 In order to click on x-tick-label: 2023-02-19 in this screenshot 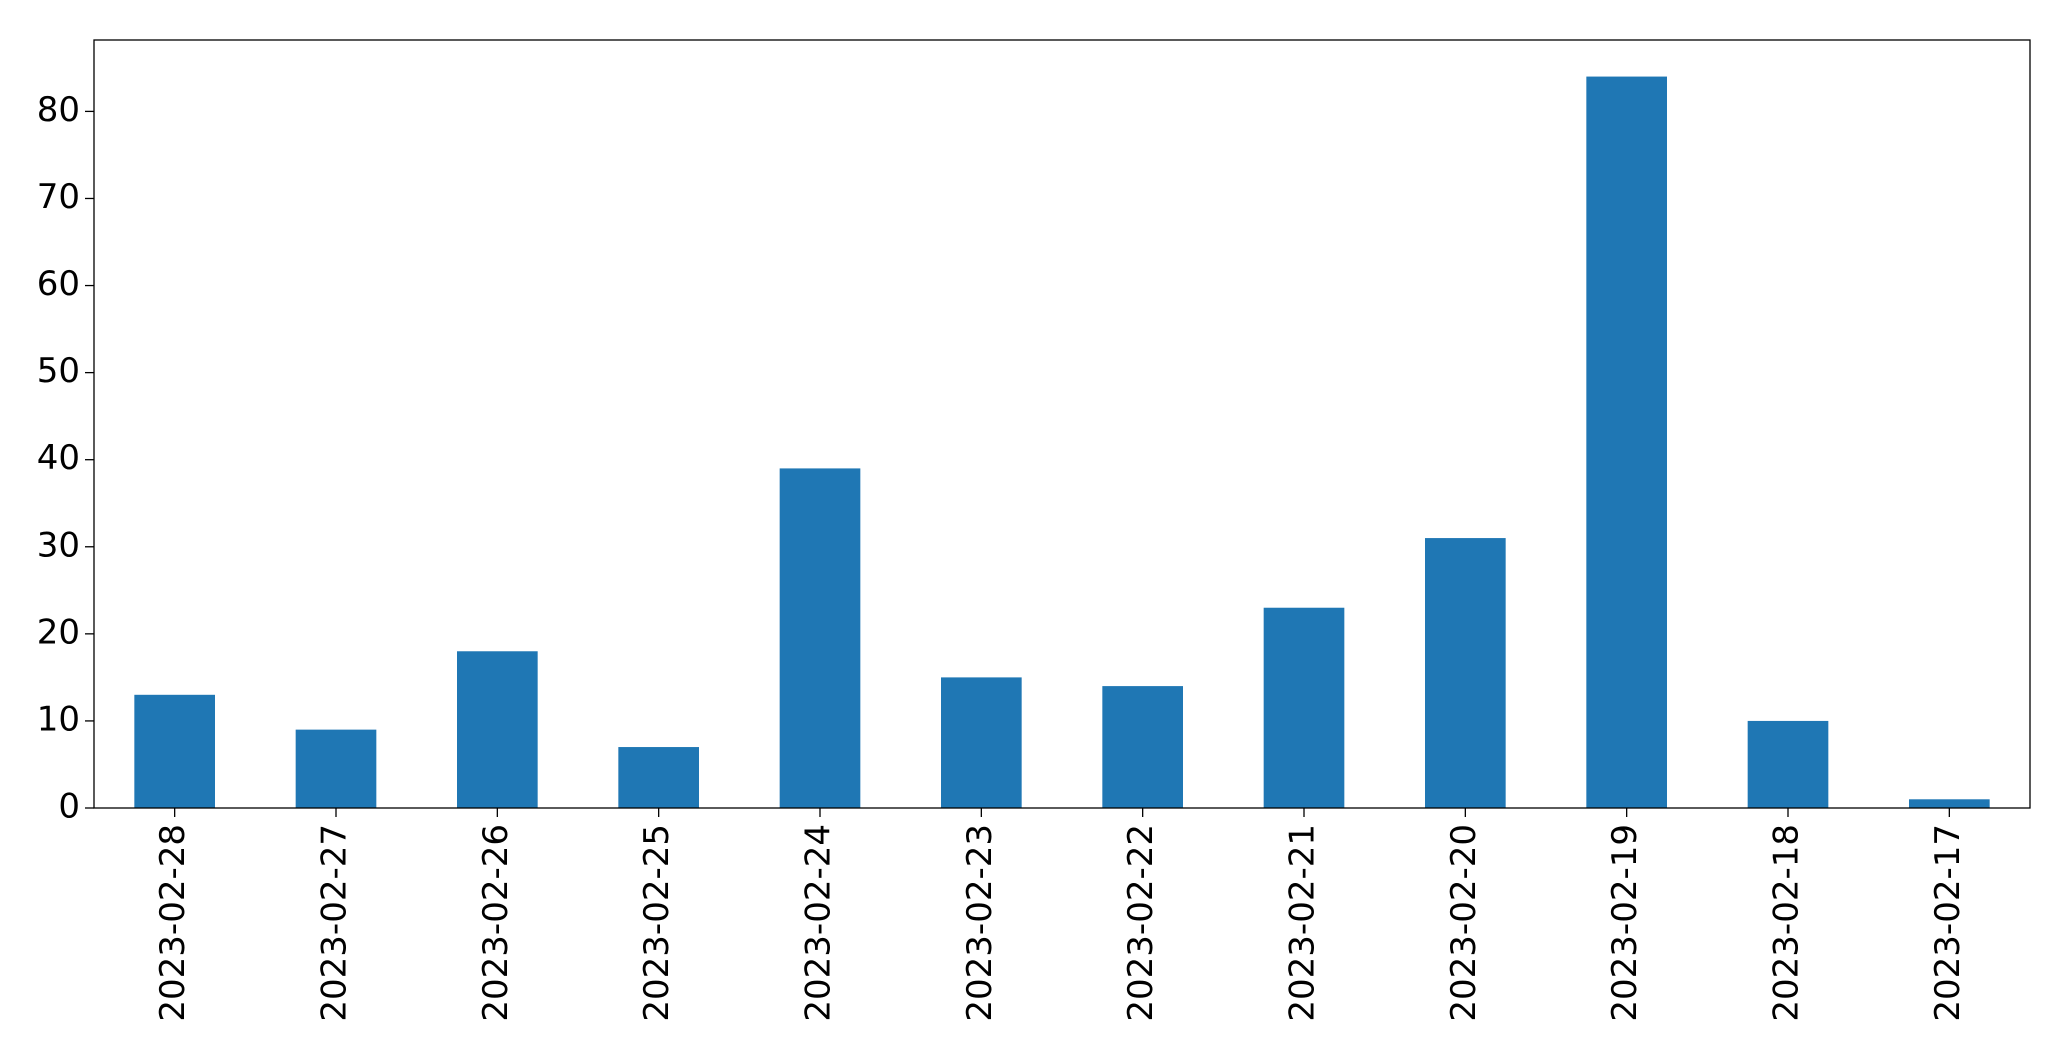, I will do `click(1625, 923)`.